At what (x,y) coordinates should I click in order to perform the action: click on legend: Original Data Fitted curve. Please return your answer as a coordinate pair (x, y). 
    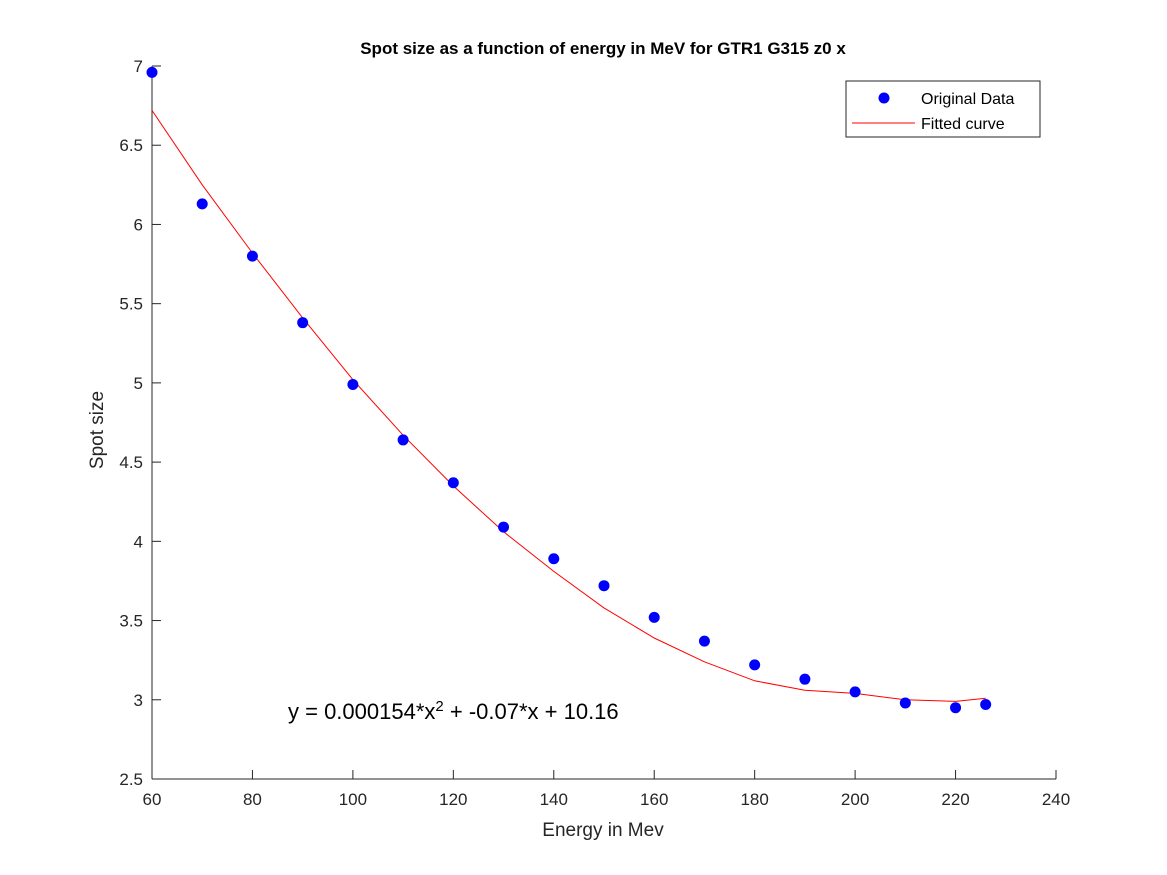
    Looking at the image, I should click on (943, 109).